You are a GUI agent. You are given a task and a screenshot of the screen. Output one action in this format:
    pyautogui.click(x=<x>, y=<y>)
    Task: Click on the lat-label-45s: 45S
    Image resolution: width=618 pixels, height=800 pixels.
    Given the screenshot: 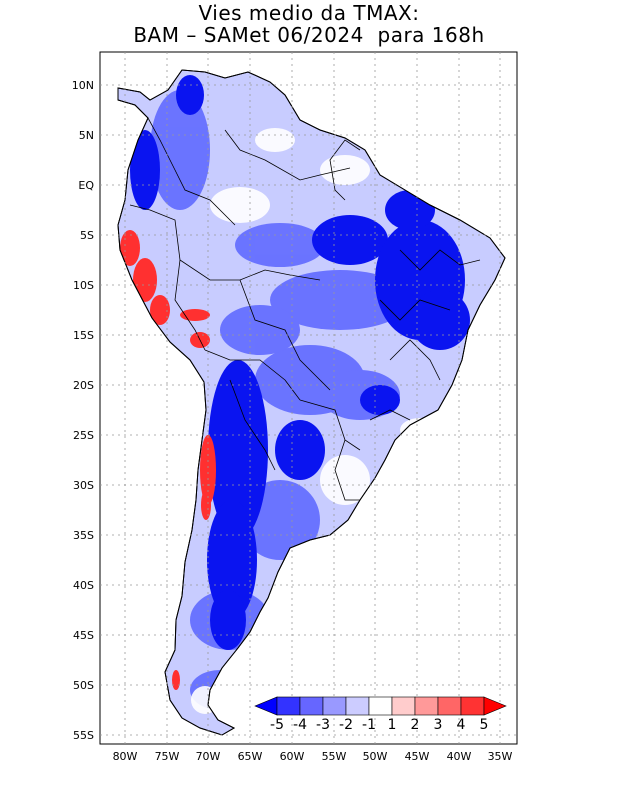 What is the action you would take?
    pyautogui.click(x=83, y=635)
    